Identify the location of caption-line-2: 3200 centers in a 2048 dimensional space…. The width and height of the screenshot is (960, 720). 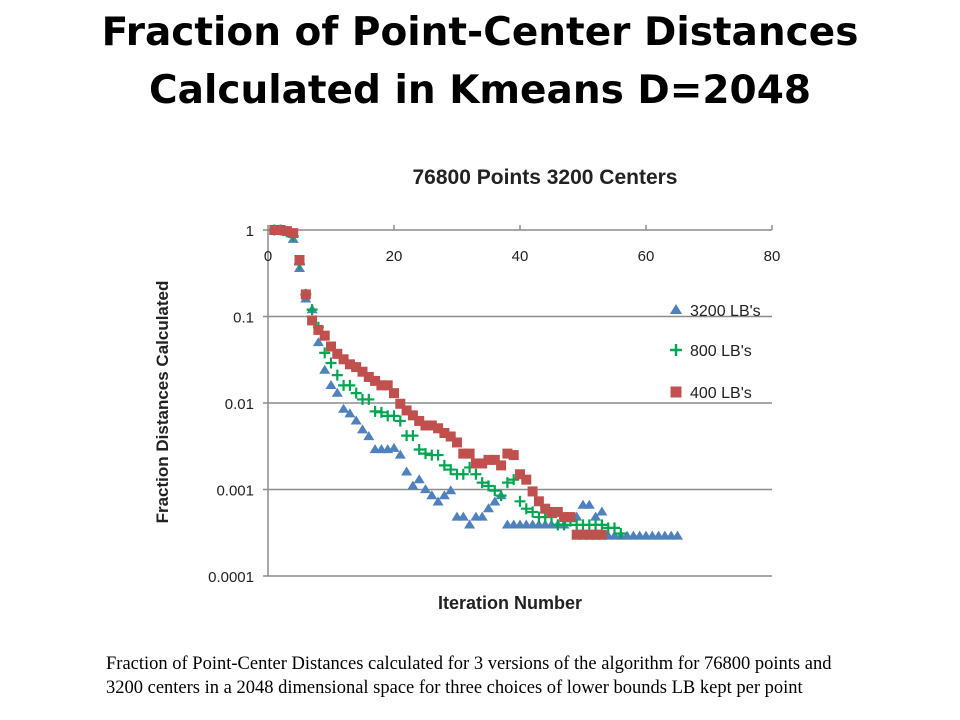
(454, 688).